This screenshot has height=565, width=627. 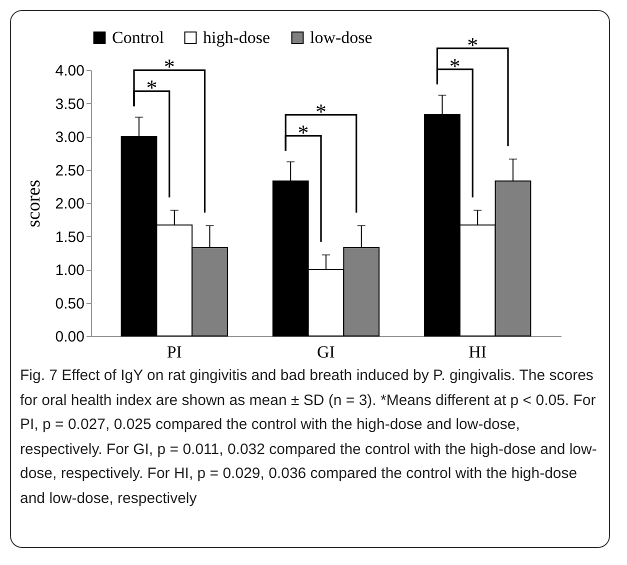 What do you see at coordinates (69, 171) in the screenshot?
I see `y-tick-label: 2.50` at bounding box center [69, 171].